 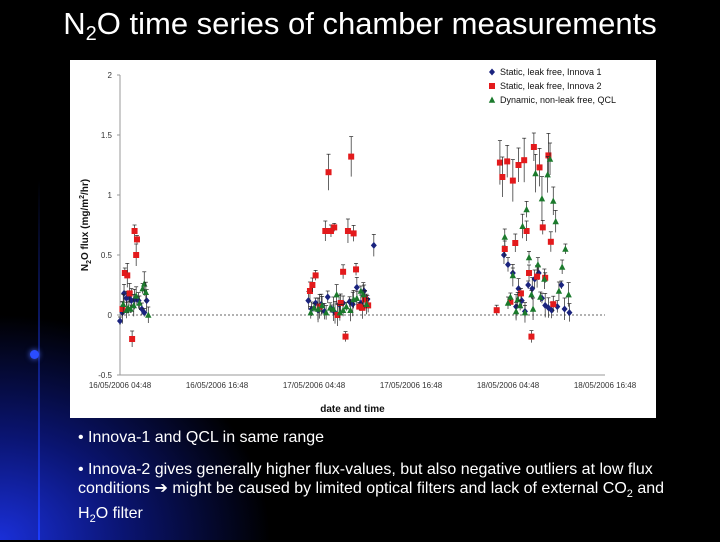 I want to click on y-axis-title-part: N, so click(x=85, y=267).